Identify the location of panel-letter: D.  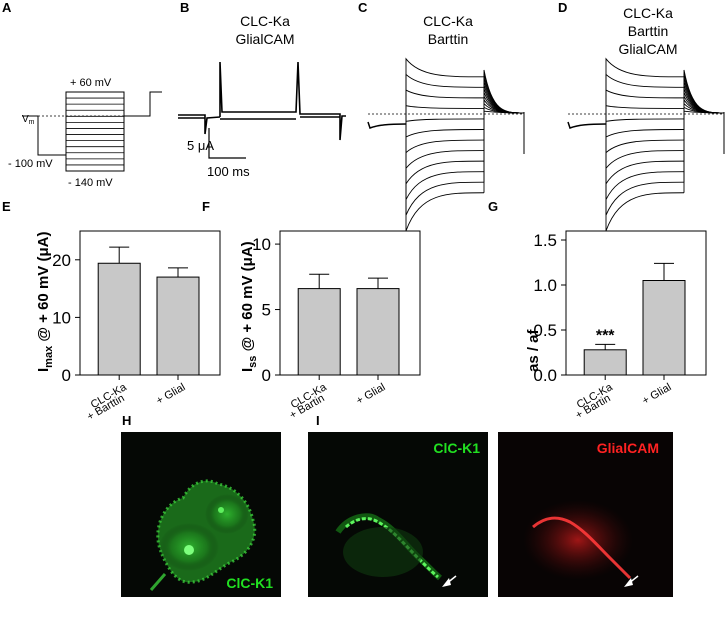
(562, 7).